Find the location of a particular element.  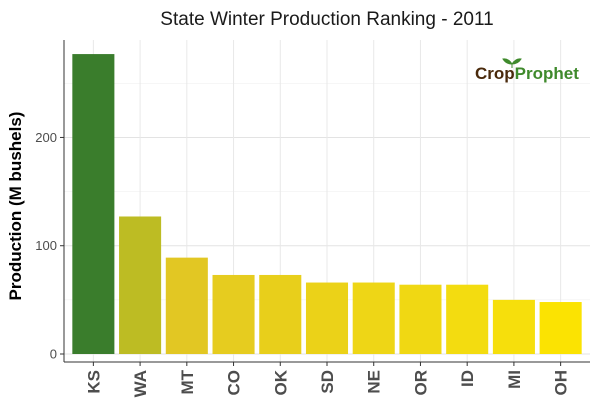

bar-ok is located at coordinates (280, 314).